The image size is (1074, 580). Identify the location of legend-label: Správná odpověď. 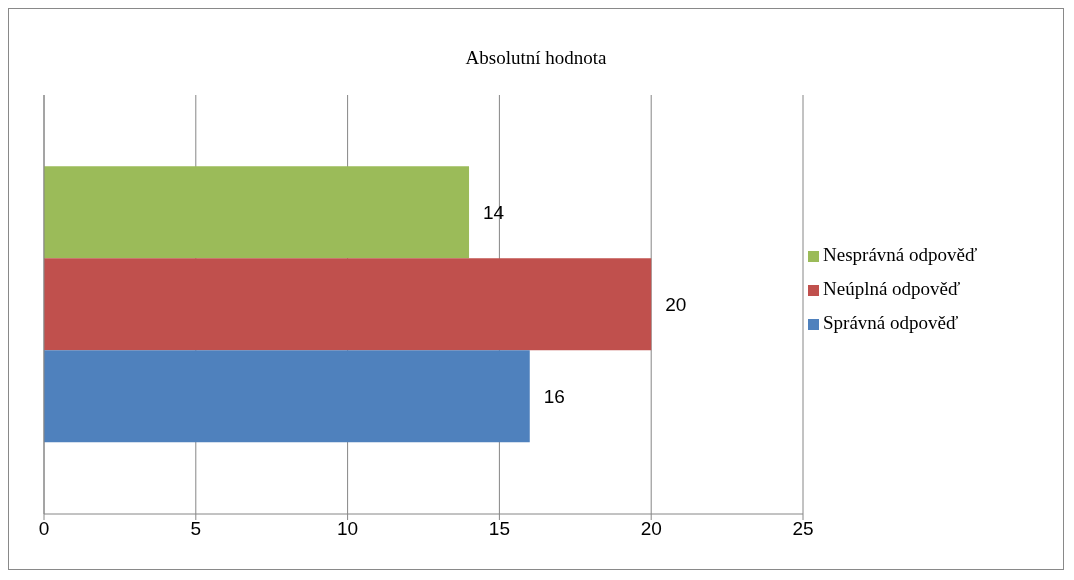
(891, 322).